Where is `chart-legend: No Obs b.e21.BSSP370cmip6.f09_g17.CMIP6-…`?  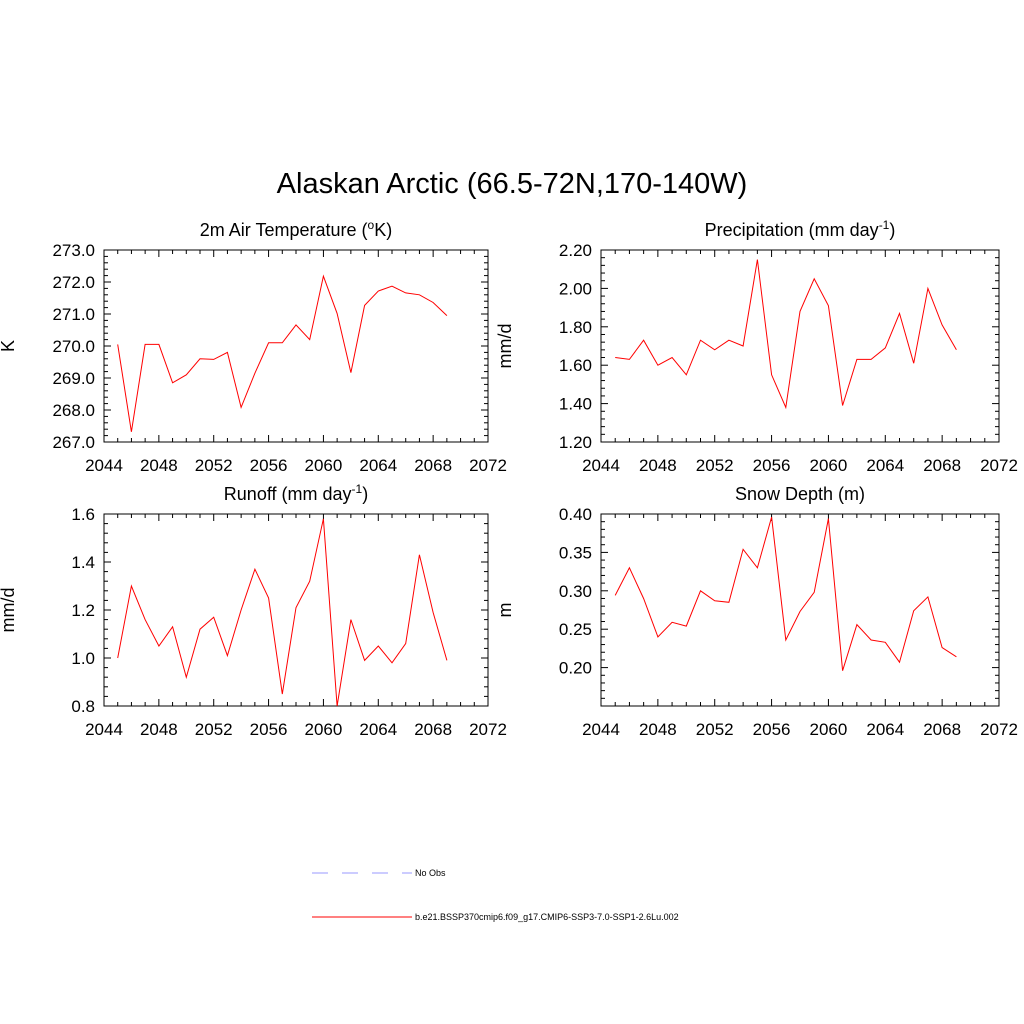
chart-legend: No Obs b.e21.BSSP370cmip6.f09_g17.CMIP6-… is located at coordinates (495, 895).